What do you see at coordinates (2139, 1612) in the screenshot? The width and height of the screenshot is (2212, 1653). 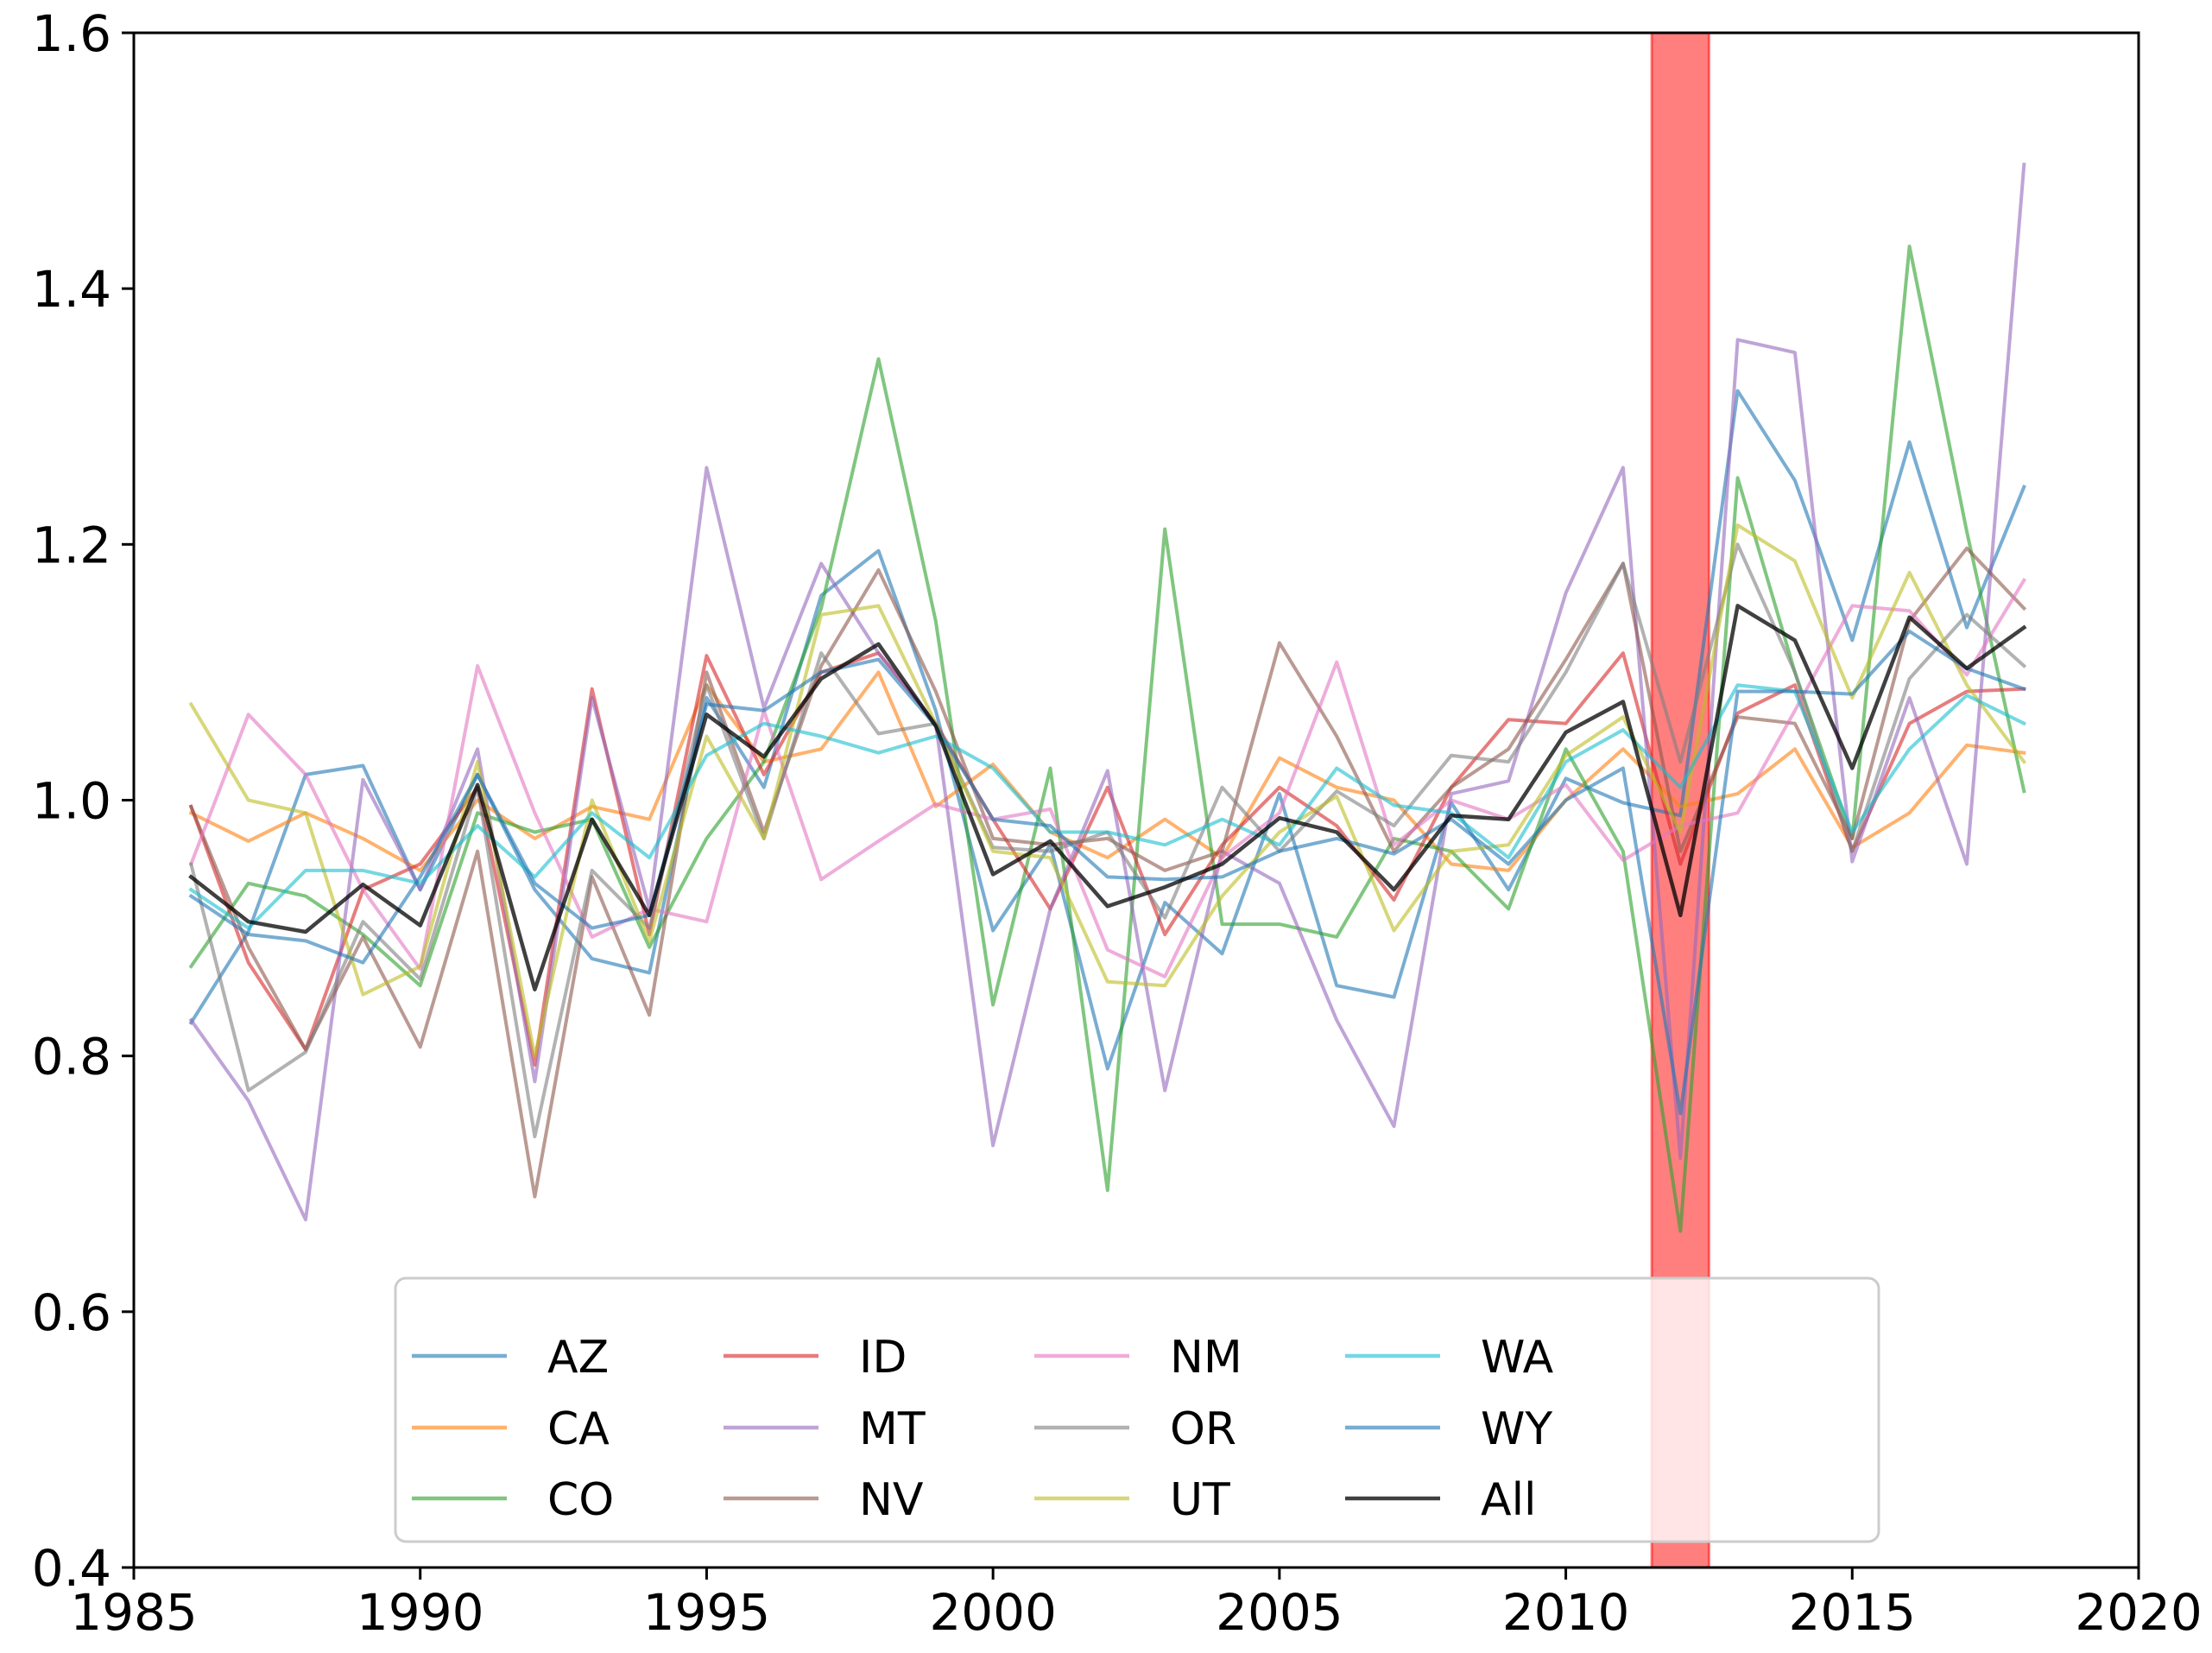 I see `x-tick-label: 2020` at bounding box center [2139, 1612].